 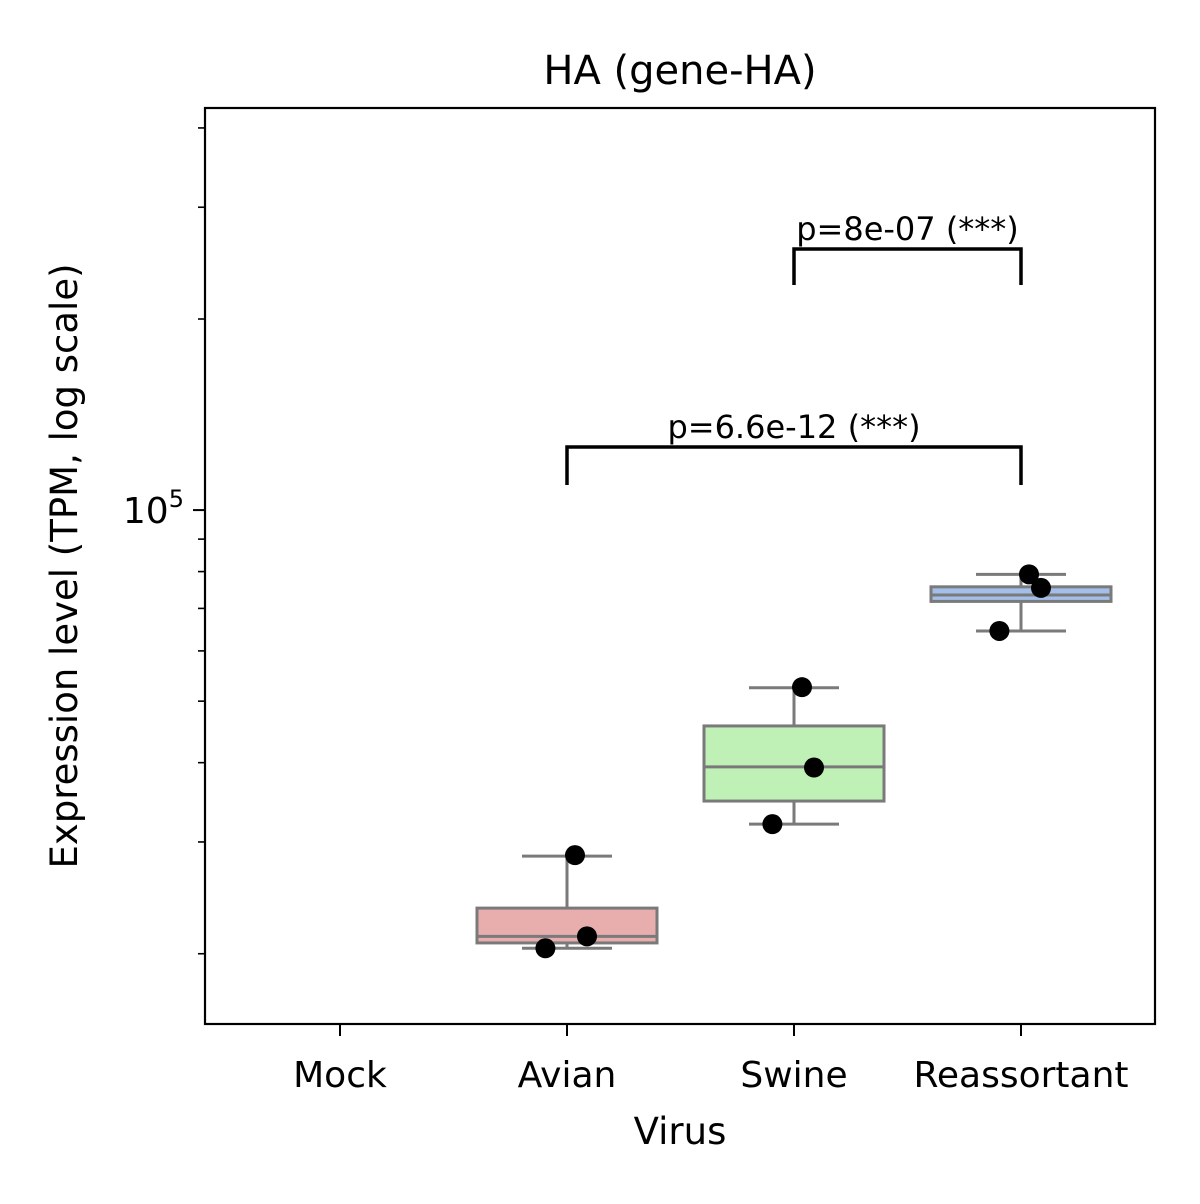 I want to click on chart-title: HA (gene-HA), so click(x=679, y=71).